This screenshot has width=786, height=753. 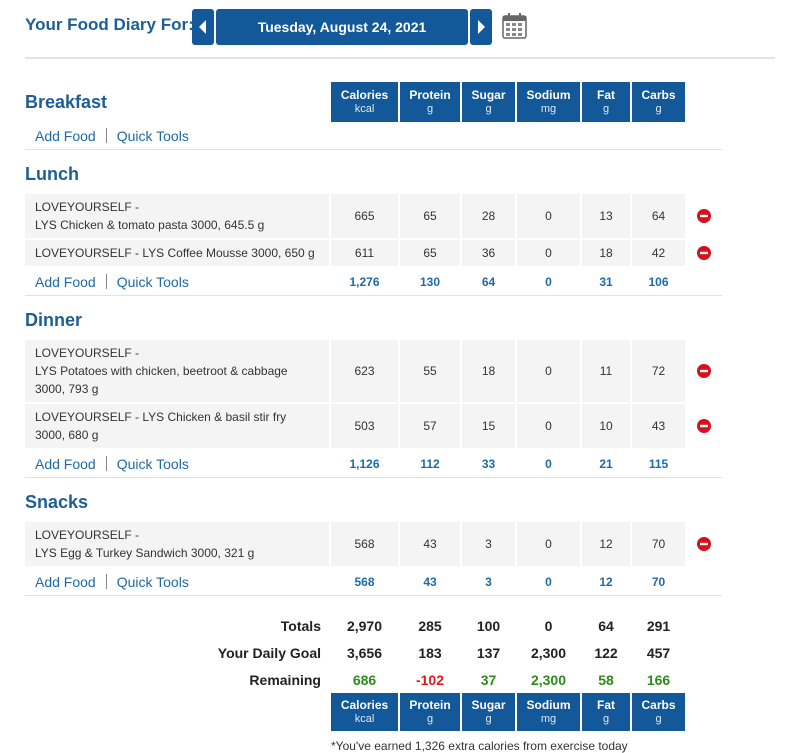 What do you see at coordinates (365, 253) in the screenshot?
I see `nutrient-value: 611` at bounding box center [365, 253].